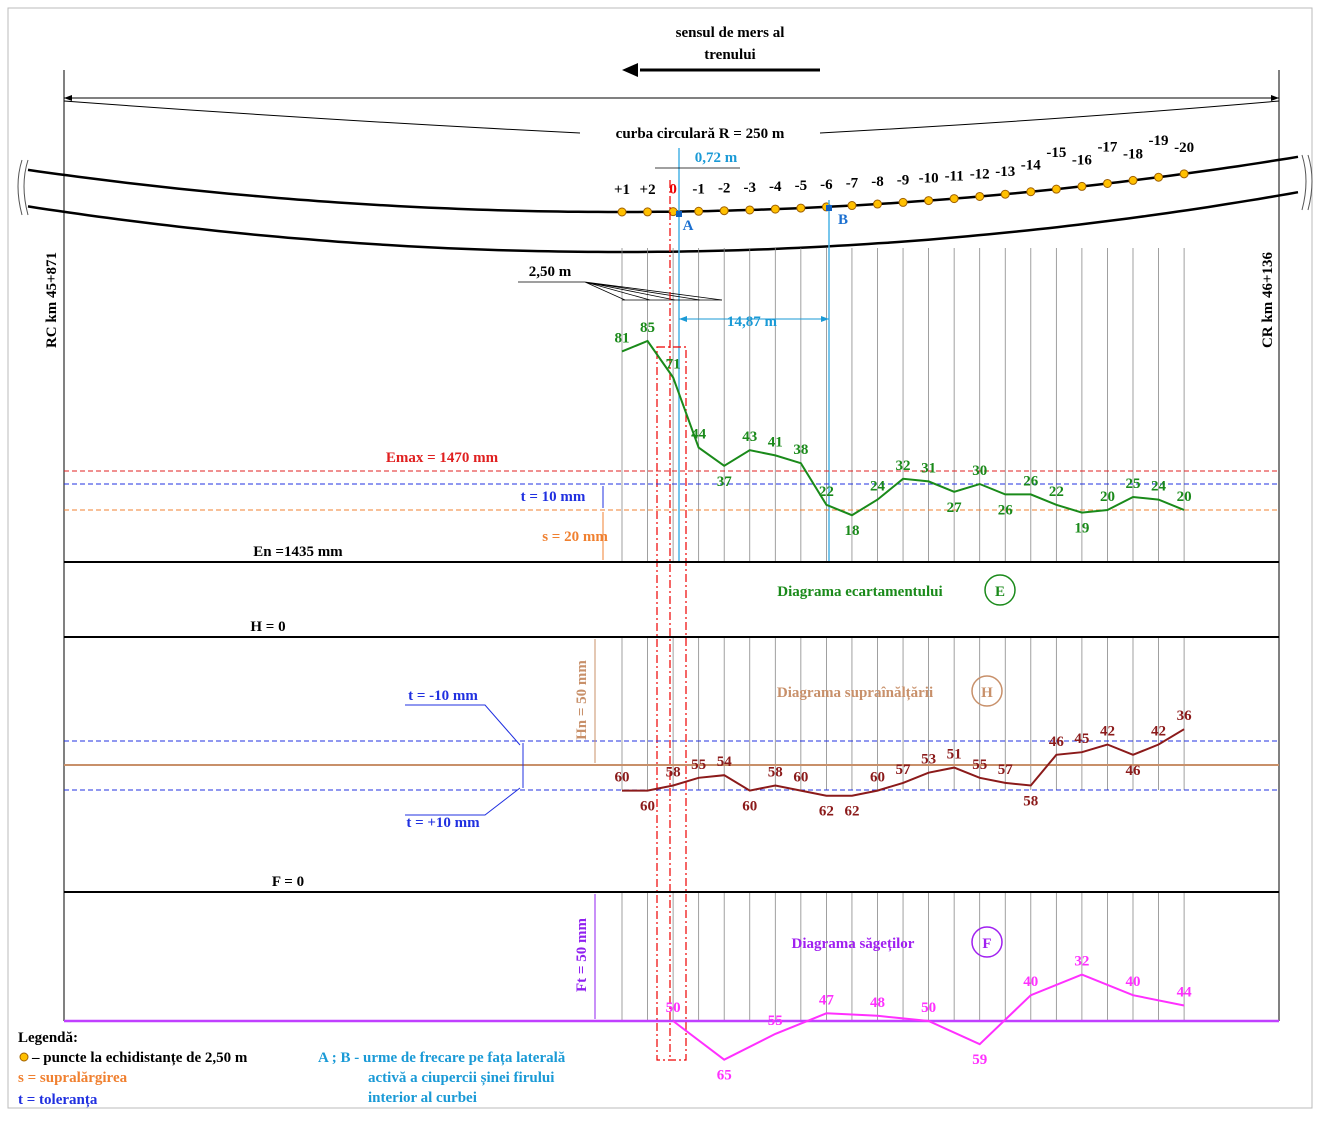 The image size is (1320, 1121). I want to click on legend-item: interior al curbei, so click(422, 1098).